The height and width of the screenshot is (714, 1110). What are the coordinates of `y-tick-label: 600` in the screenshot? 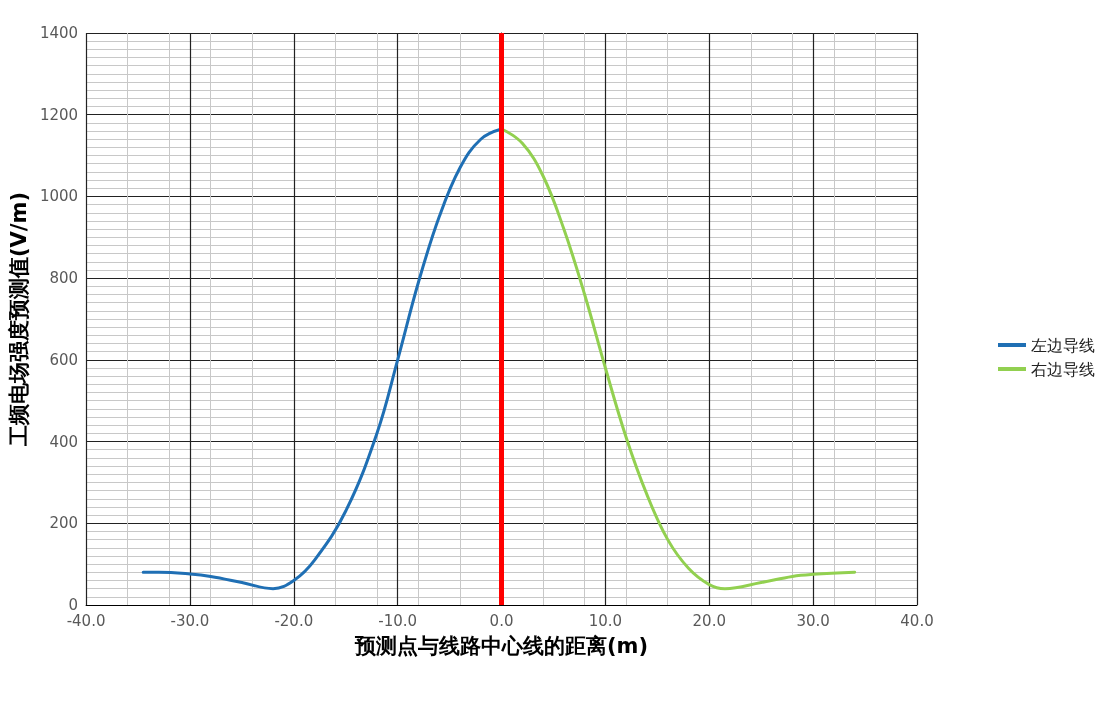 It's located at (64, 359).